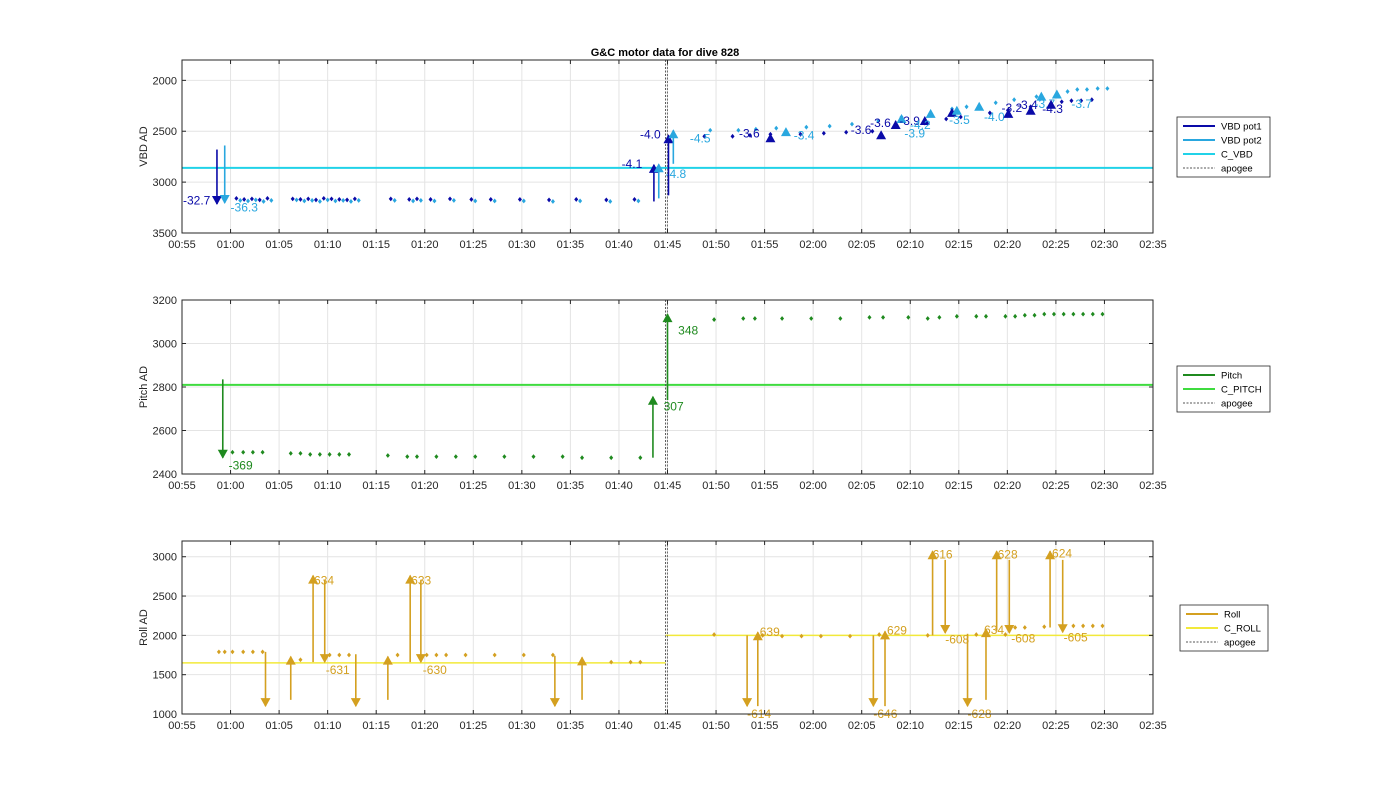  Describe the element at coordinates (1232, 615) in the screenshot. I see `legend-entry: Roll` at that location.